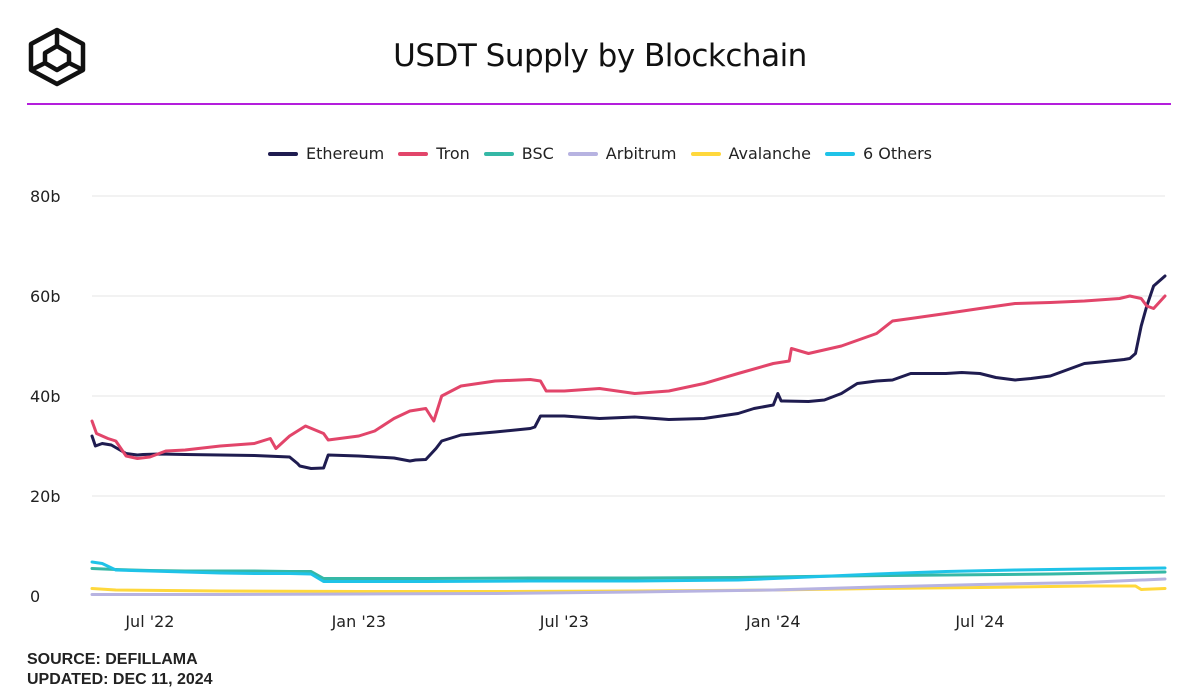 The image size is (1200, 700). What do you see at coordinates (359, 621) in the screenshot?
I see `x-tick-label: Jan '23` at bounding box center [359, 621].